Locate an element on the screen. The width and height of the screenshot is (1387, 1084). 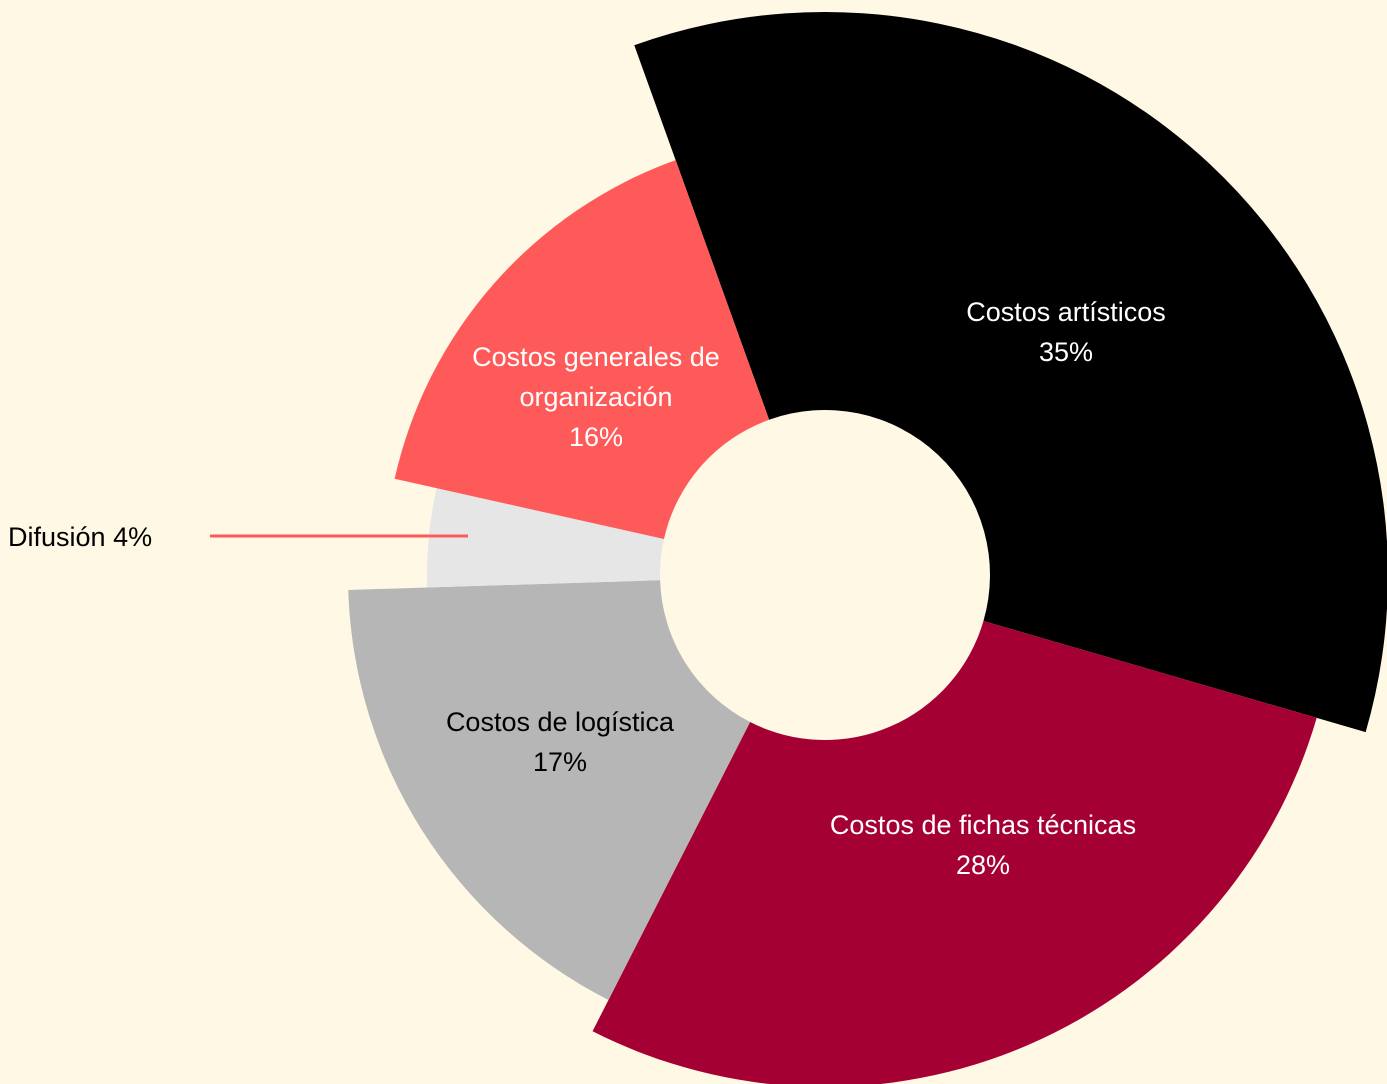
slice-value: 35% is located at coordinates (1066, 352).